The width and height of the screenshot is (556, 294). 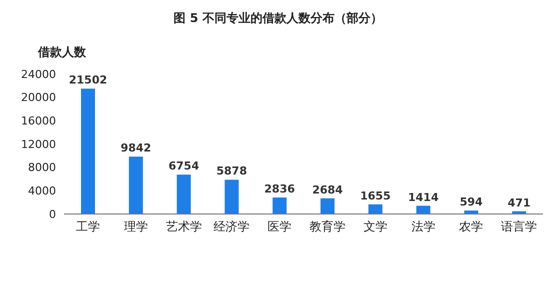 What do you see at coordinates (42, 167) in the screenshot?
I see `y-tick-label: 8000` at bounding box center [42, 167].